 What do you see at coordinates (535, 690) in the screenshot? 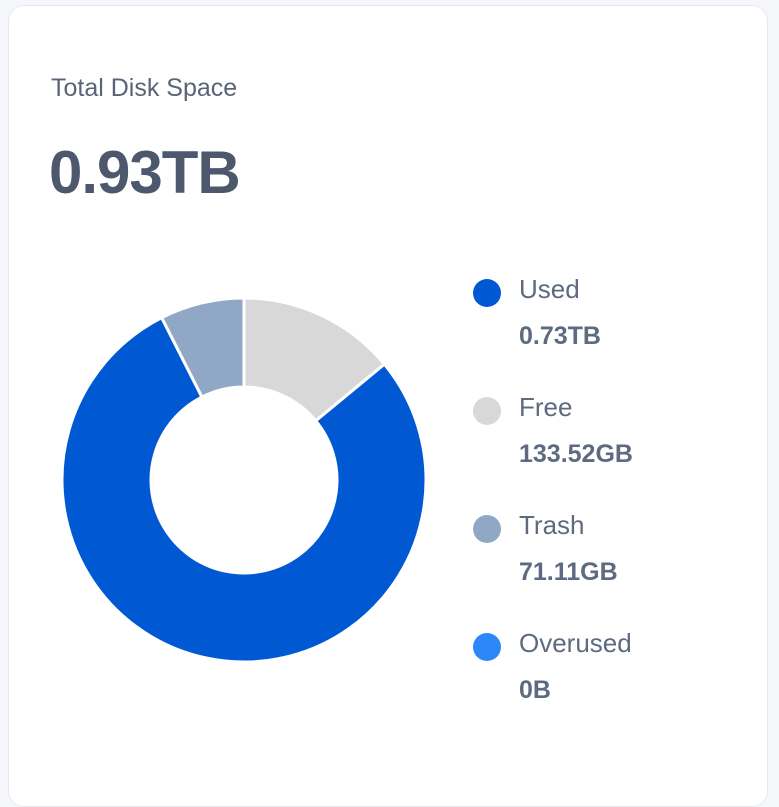
I see `legend-value: 0B` at bounding box center [535, 690].